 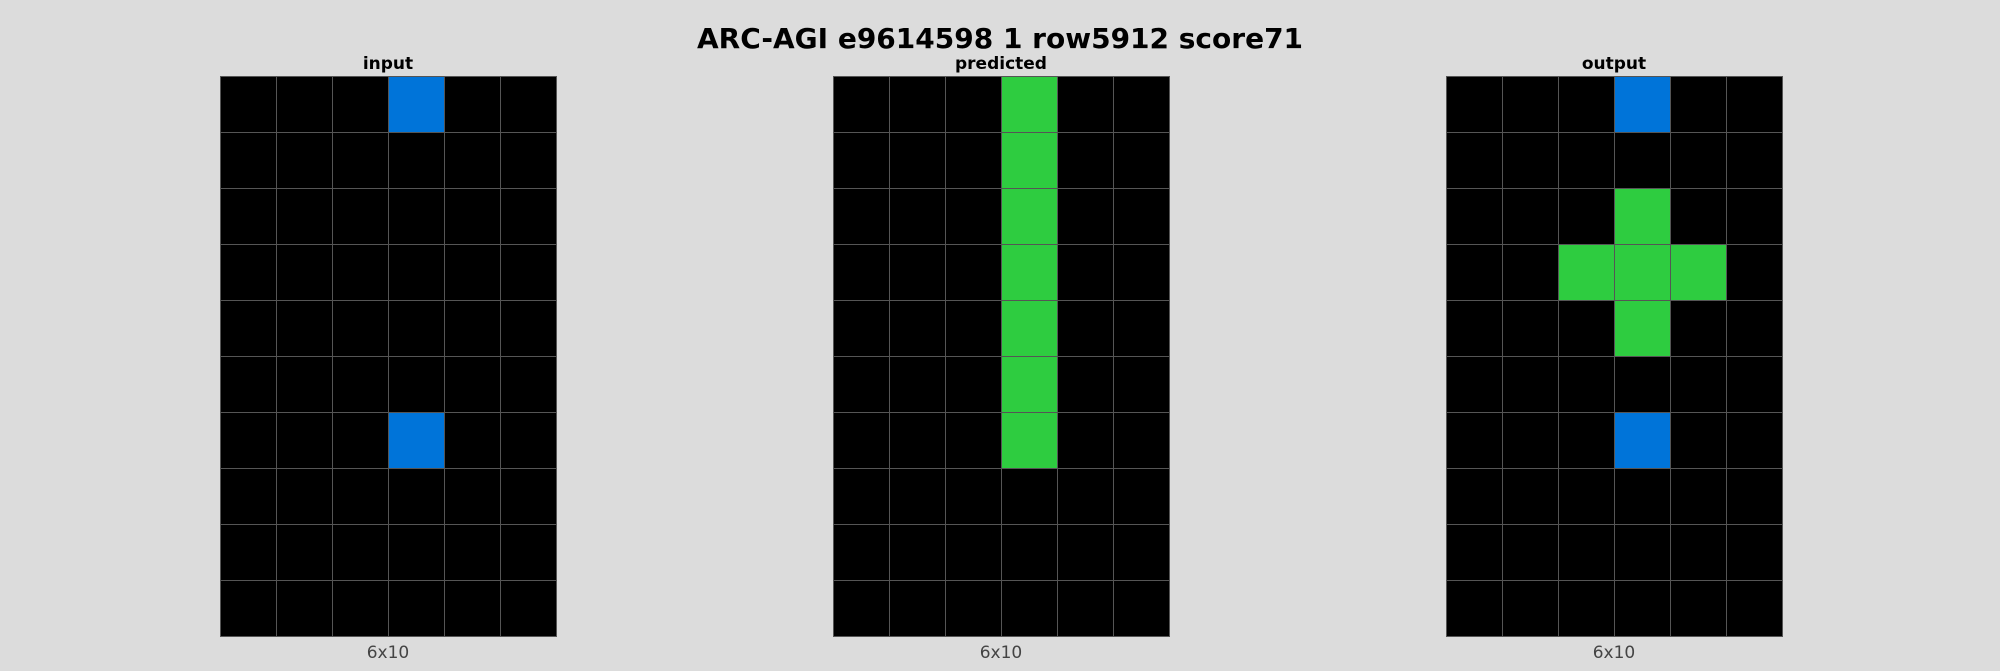 What do you see at coordinates (1000, 38) in the screenshot?
I see `figure-title: ARC-AGI e9614598 1 row5912 score71` at bounding box center [1000, 38].